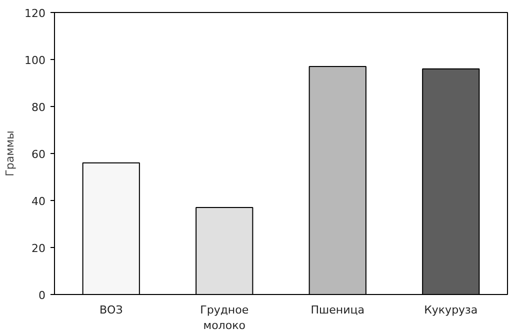 The height and width of the screenshot is (335, 511). Describe the element at coordinates (39, 154) in the screenshot. I see `y-tick-label: 60` at that location.